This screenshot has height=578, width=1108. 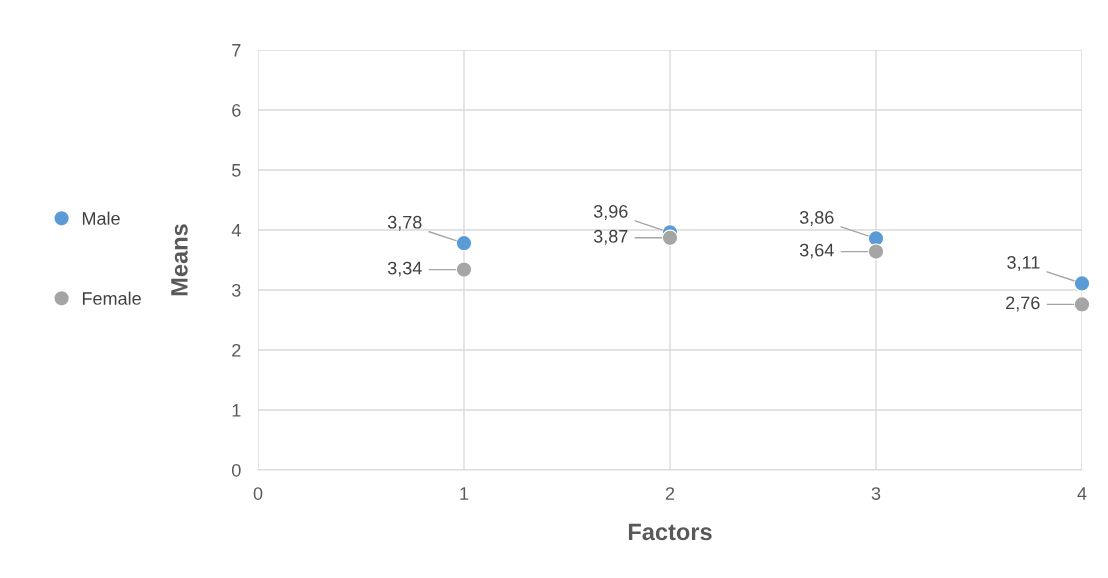 I want to click on data-label: 2,76, so click(x=1023, y=304).